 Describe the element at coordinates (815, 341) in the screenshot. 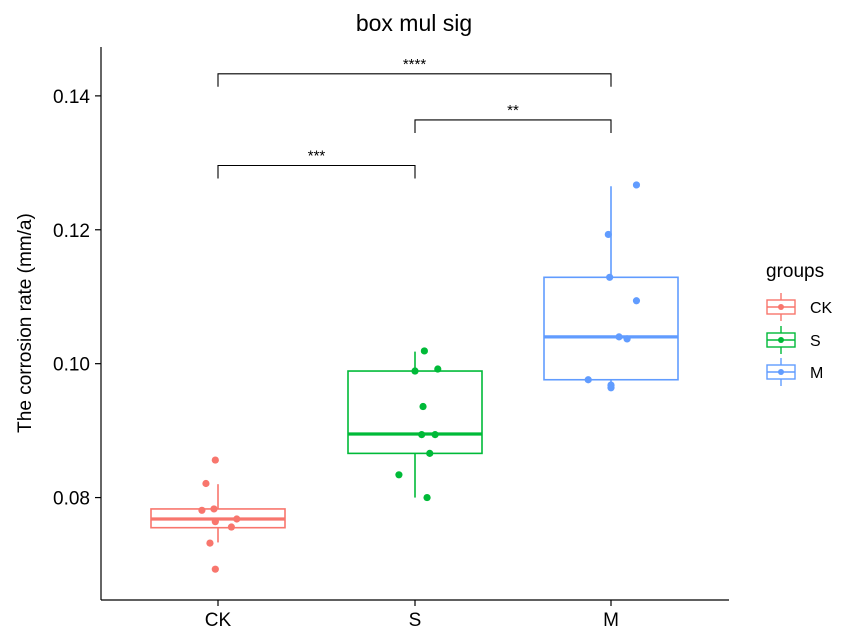

I see `legend-label: S` at that location.